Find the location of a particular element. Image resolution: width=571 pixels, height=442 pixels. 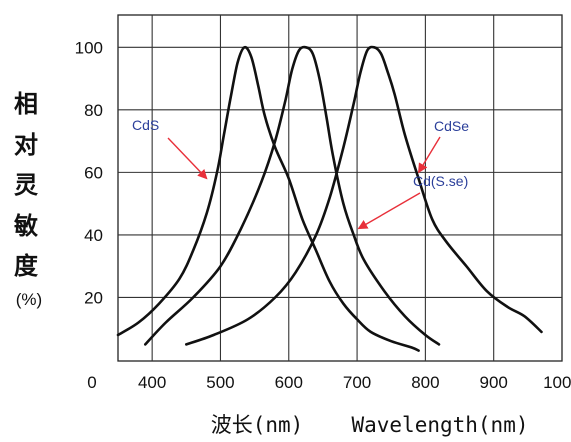

y-axis-label-char: 敏 is located at coordinates (25, 226).